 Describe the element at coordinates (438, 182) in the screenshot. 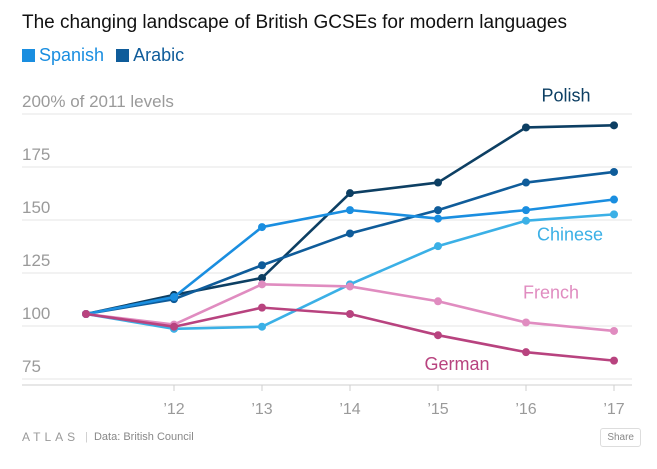

I see `point-polish-2015` at that location.